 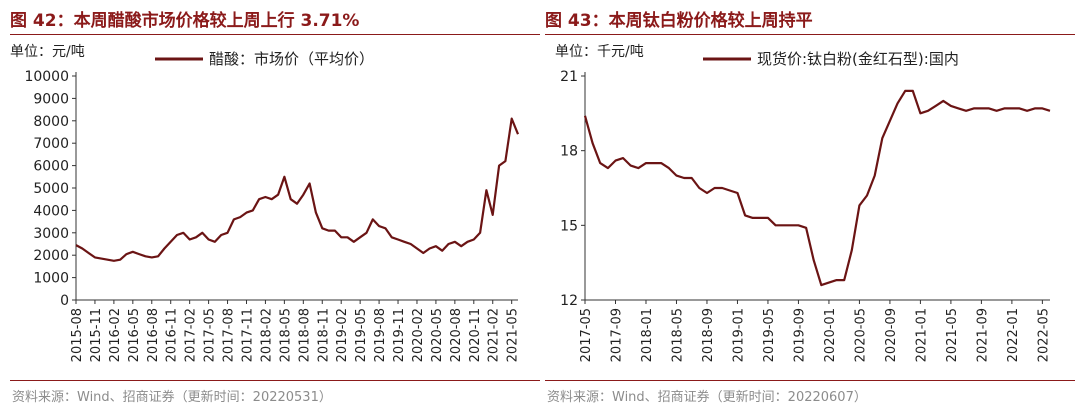 What do you see at coordinates (172, 397) in the screenshot?
I see `source-note: 资料来源：Wind、招商证券（更新时间：20220531）` at bounding box center [172, 397].